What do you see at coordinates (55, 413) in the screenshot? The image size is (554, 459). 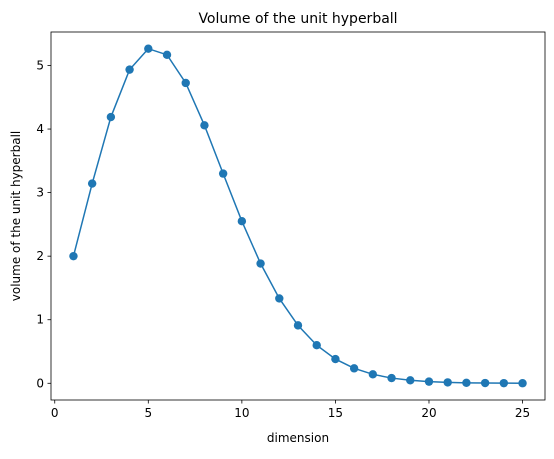 I see `x-tick-label: 0` at bounding box center [55, 413].